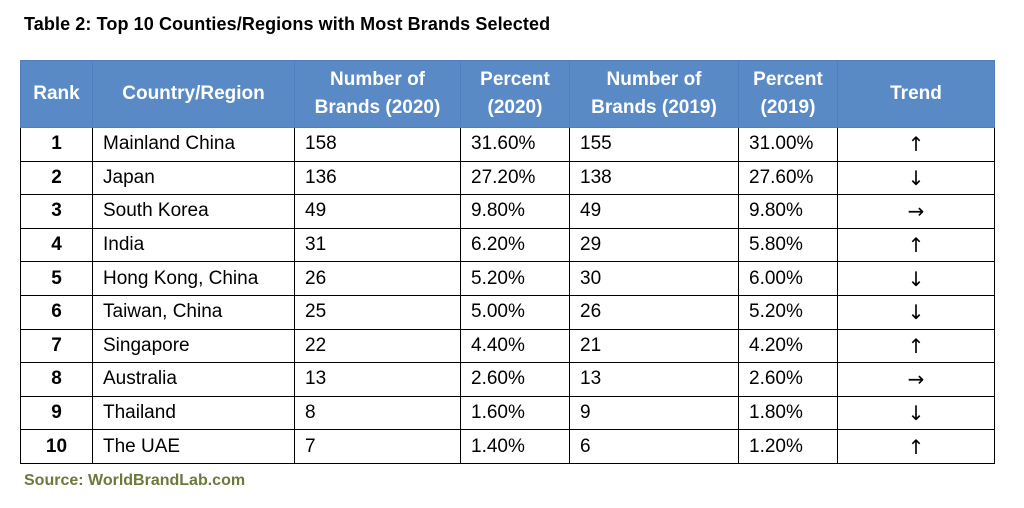 The width and height of the screenshot is (1024, 508). What do you see at coordinates (56, 379) in the screenshot?
I see `rank-cell: 8` at bounding box center [56, 379].